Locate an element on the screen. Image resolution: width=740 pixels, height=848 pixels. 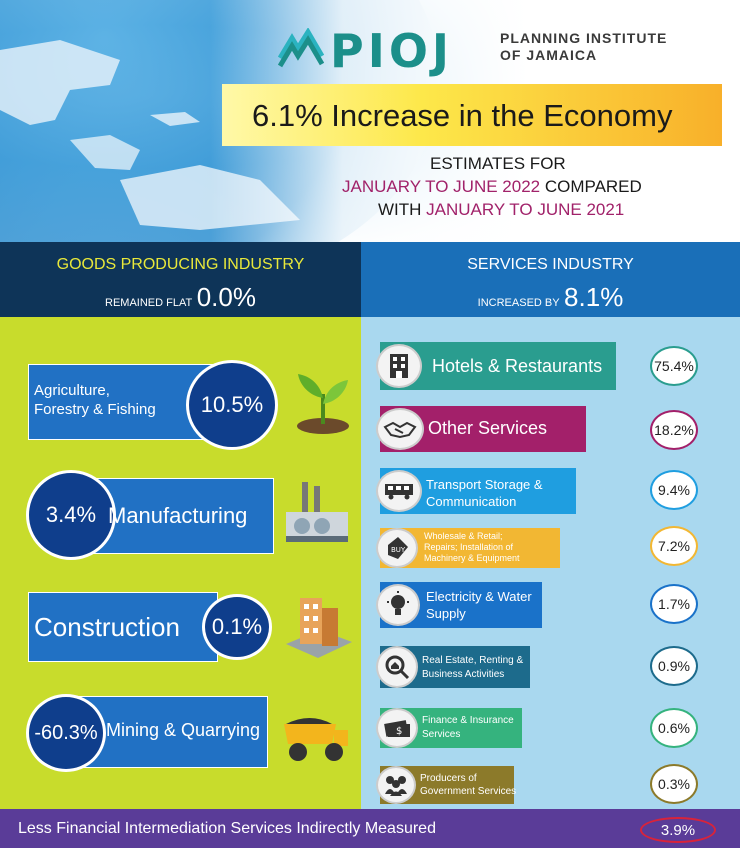
subtitle-period-2021: JANUARY TO JUNE 2021 is located at coordinates (525, 209).